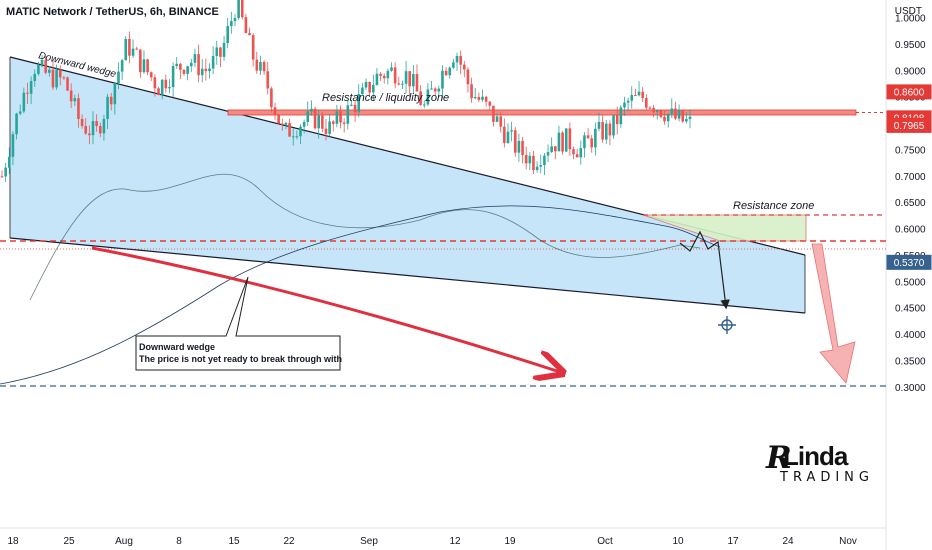 Image resolution: width=932 pixels, height=550 pixels. What do you see at coordinates (369, 541) in the screenshot?
I see `x-tick-label-6: Sep` at bounding box center [369, 541].